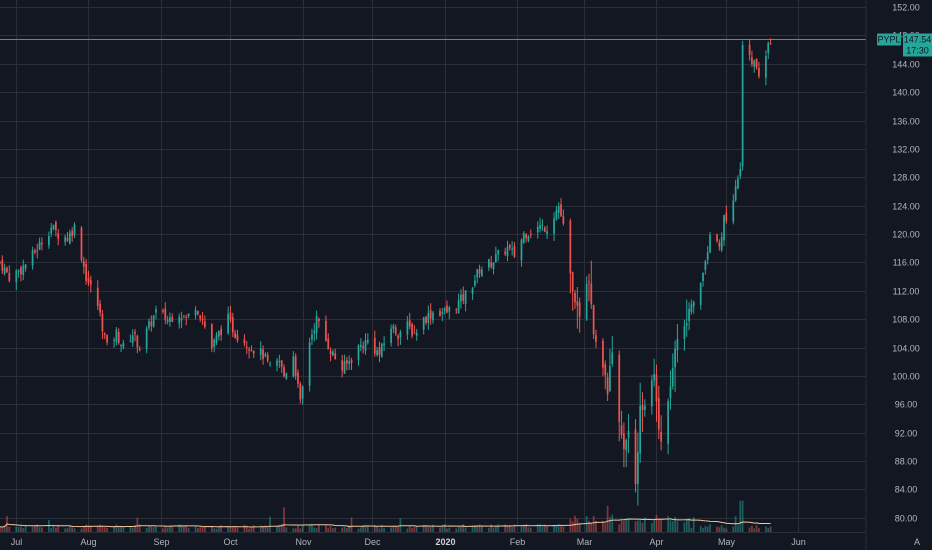 Image resolution: width=932 pixels, height=550 pixels. I want to click on x-tick-label: Sep, so click(161, 542).